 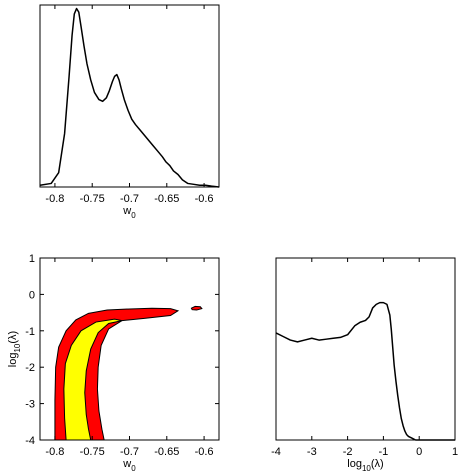 I want to click on y-axis-label: log10(λ), so click(x=14, y=349).